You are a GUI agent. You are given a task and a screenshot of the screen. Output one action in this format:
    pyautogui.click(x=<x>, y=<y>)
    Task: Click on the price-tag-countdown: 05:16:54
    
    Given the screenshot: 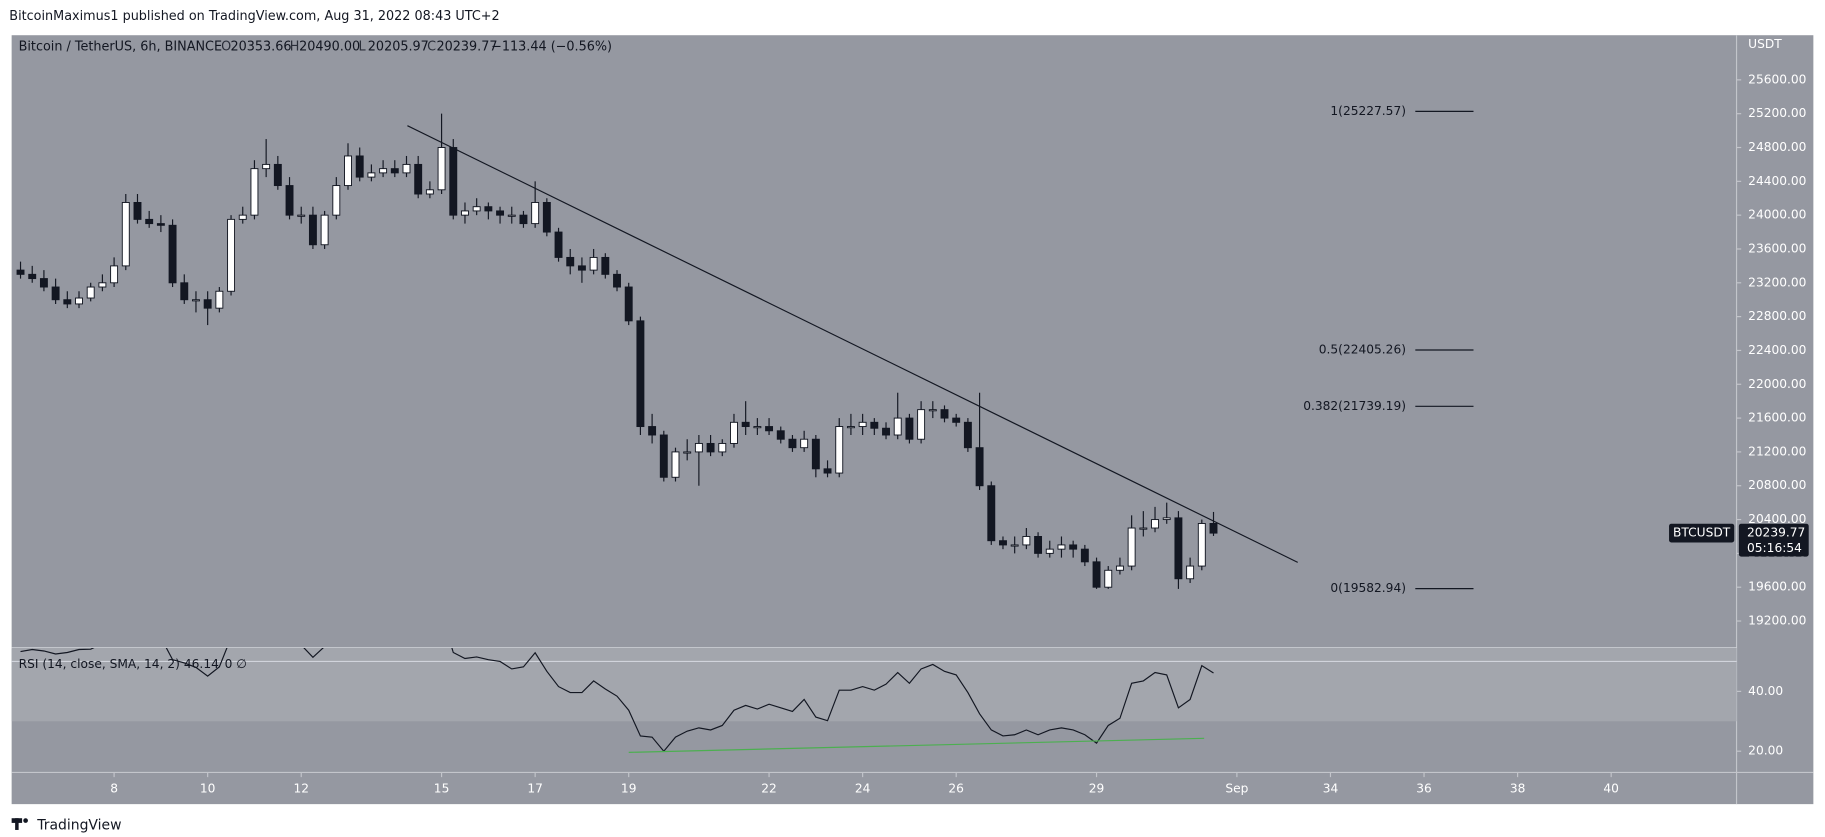 What is the action you would take?
    pyautogui.click(x=1774, y=548)
    